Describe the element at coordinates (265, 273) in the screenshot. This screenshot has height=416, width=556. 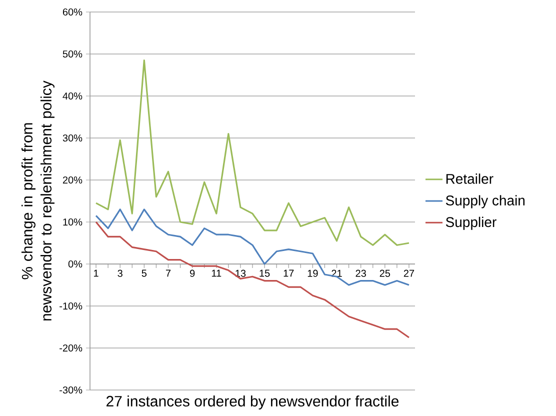
I see `x-tick-label: 15` at that location.